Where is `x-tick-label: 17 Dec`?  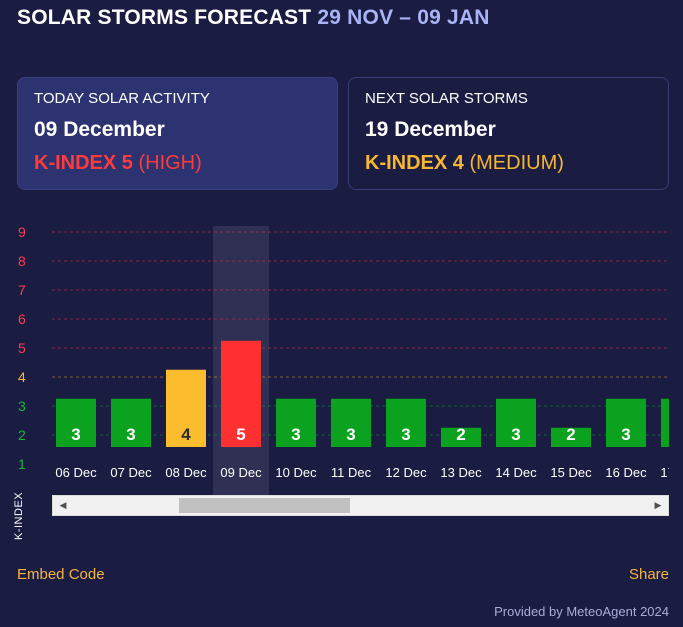
x-tick-label: 17 Dec is located at coordinates (671, 472).